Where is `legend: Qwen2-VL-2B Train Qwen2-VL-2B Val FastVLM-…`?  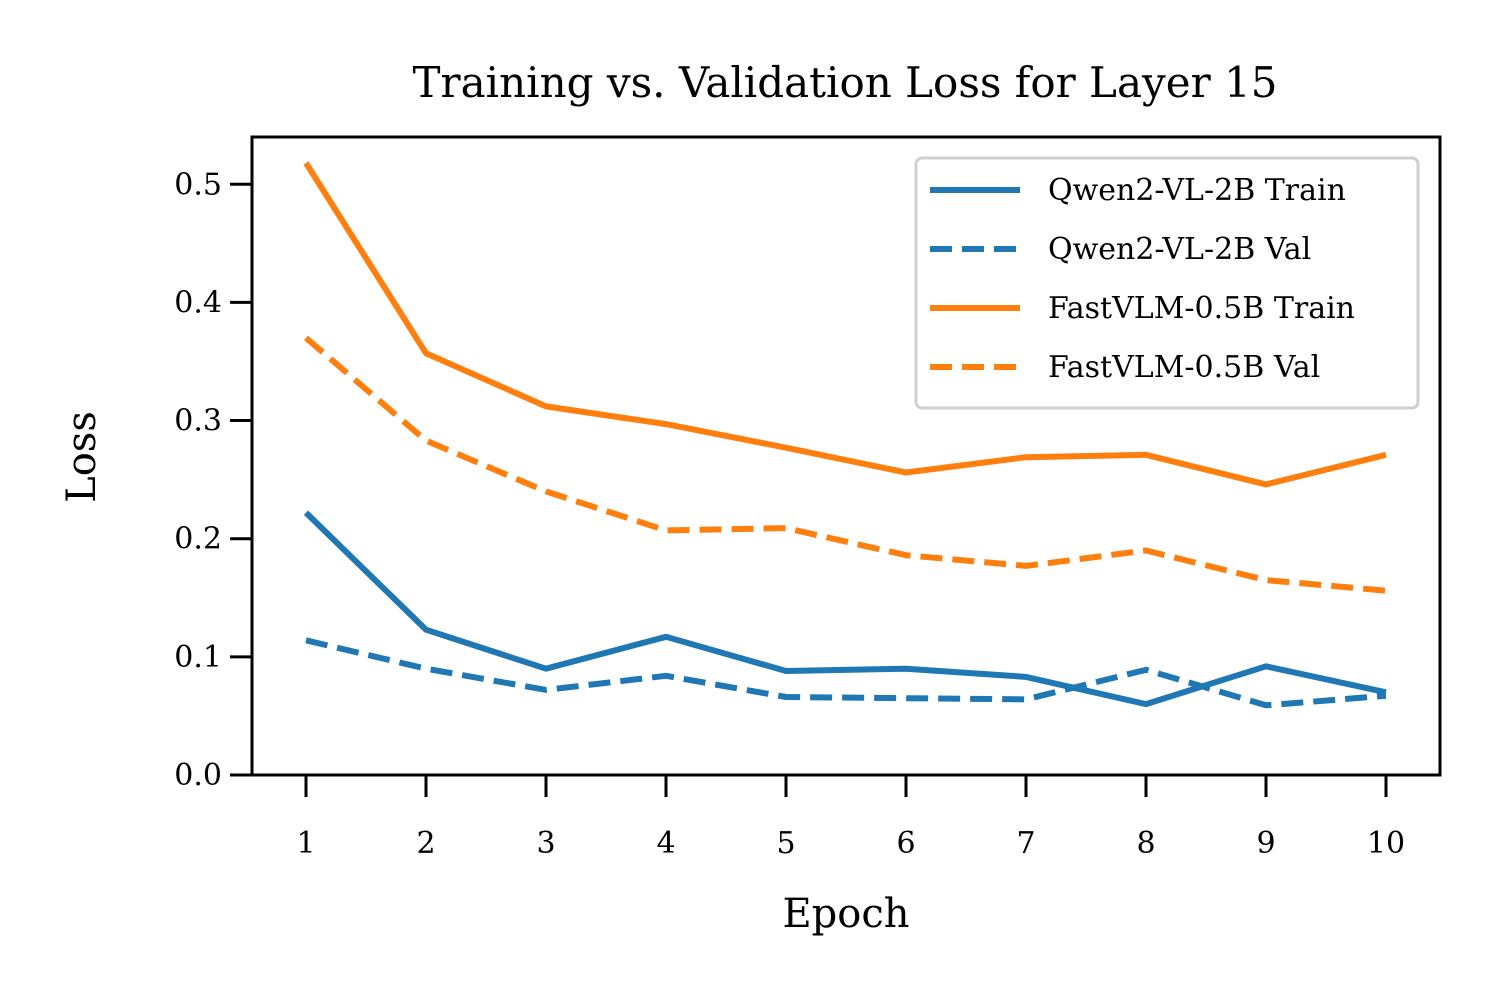
legend: Qwen2-VL-2B Train Qwen2-VL-2B Val FastVLM-… is located at coordinates (1167, 283).